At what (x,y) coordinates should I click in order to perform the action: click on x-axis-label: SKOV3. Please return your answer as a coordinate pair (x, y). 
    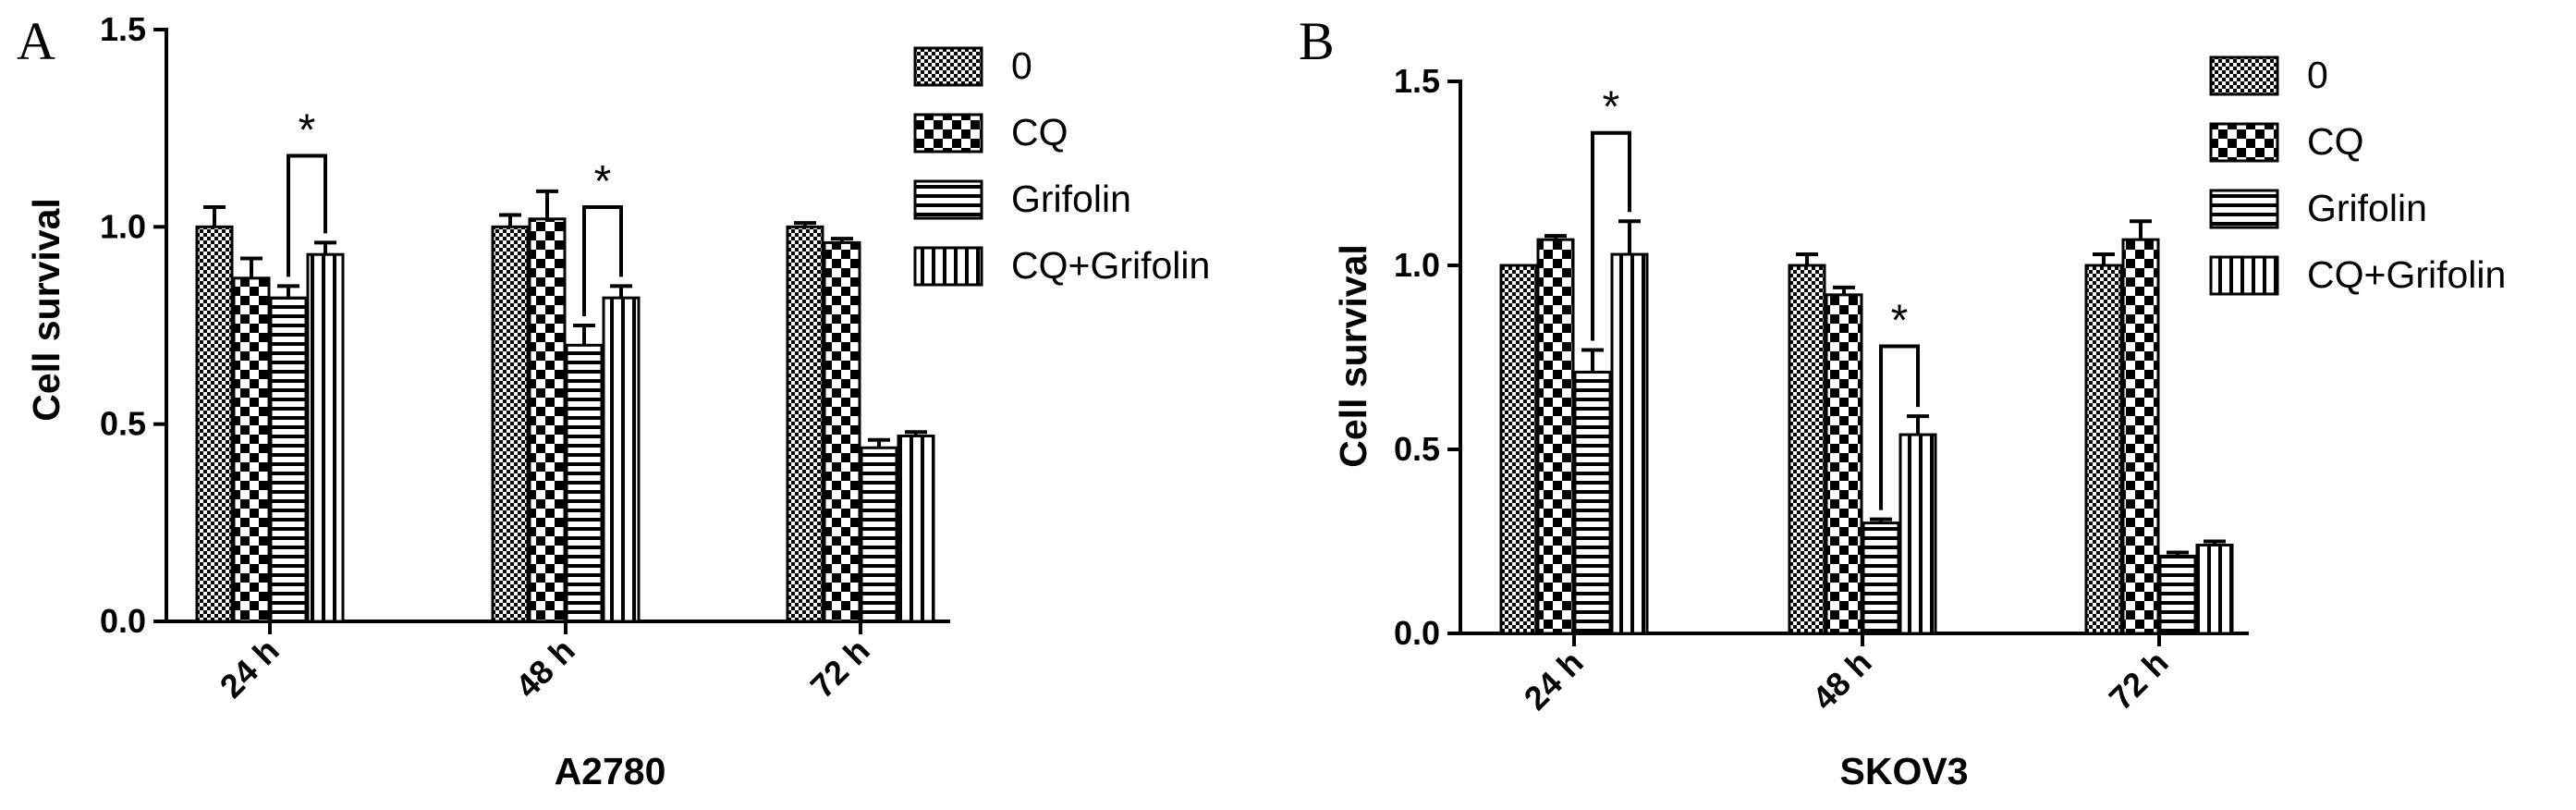
    Looking at the image, I should click on (1904, 771).